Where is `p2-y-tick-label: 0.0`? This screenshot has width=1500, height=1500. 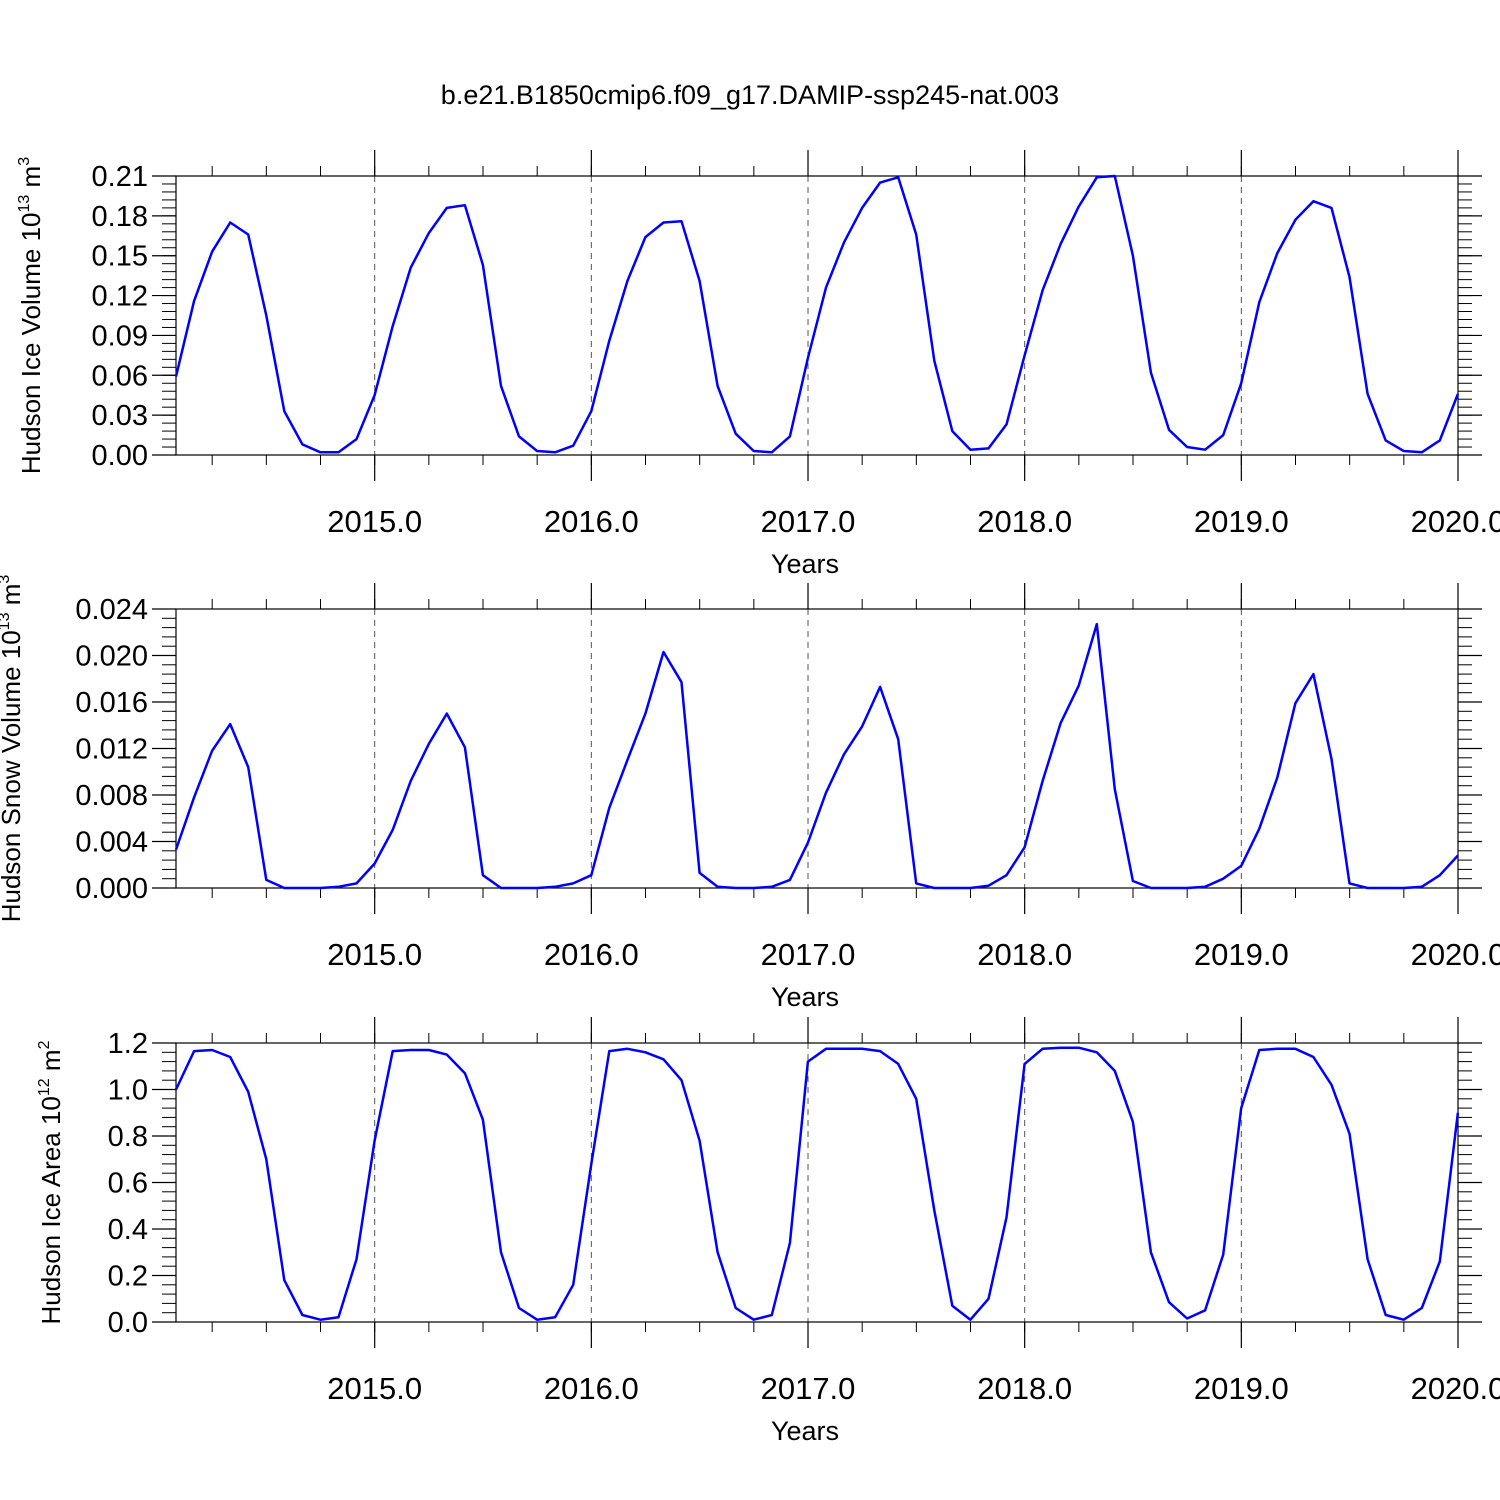
p2-y-tick-label: 0.0 is located at coordinates (128, 1323).